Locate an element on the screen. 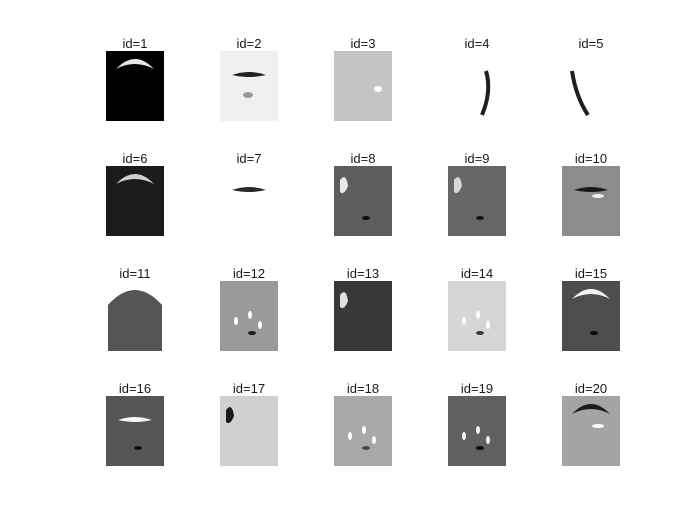 The height and width of the screenshot is (525, 700). panel-title: id=3 is located at coordinates (363, 43).